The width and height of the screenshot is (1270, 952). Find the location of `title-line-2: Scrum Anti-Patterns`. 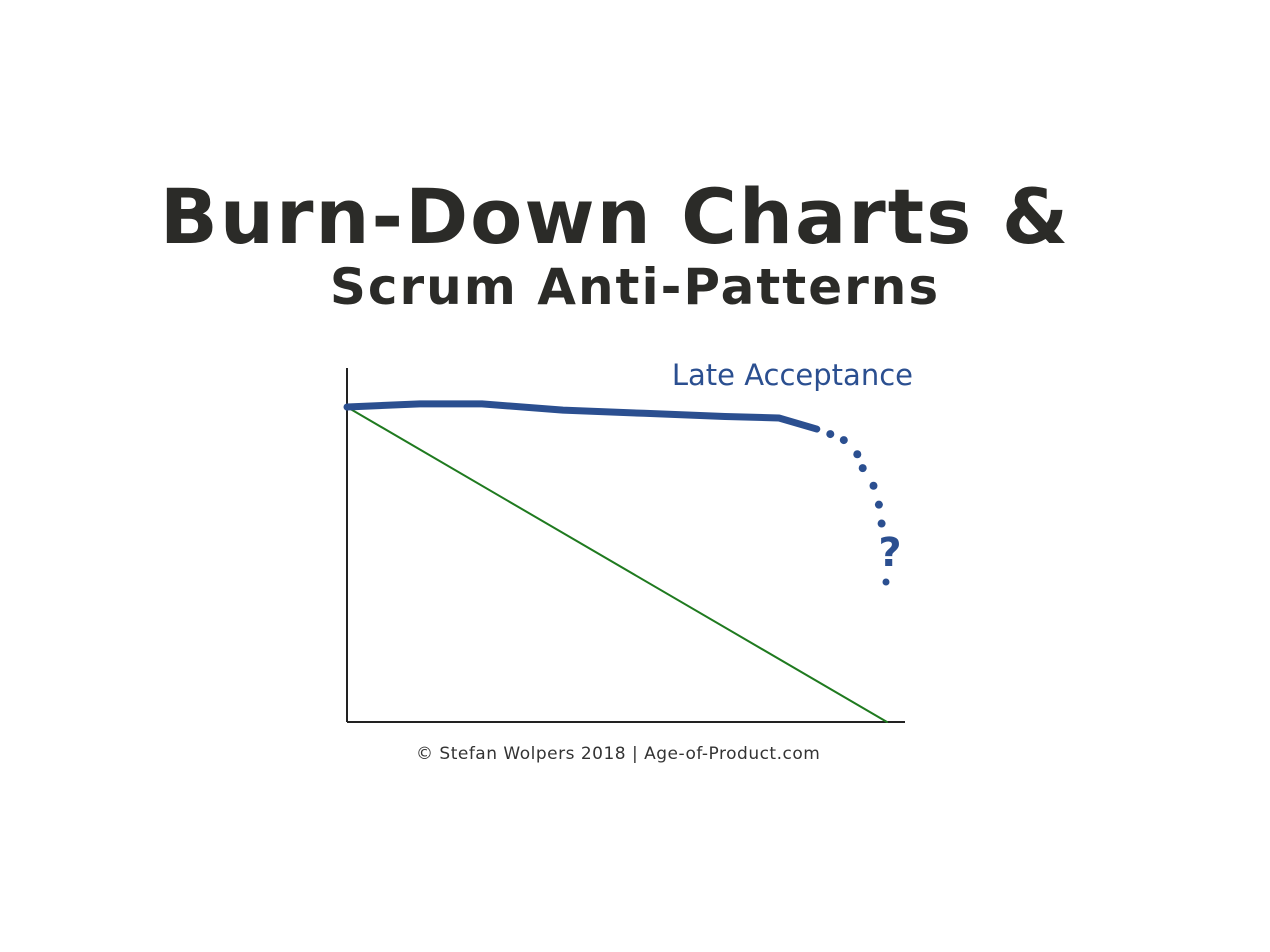

title-line-2: Scrum Anti-Patterns is located at coordinates (635, 287).